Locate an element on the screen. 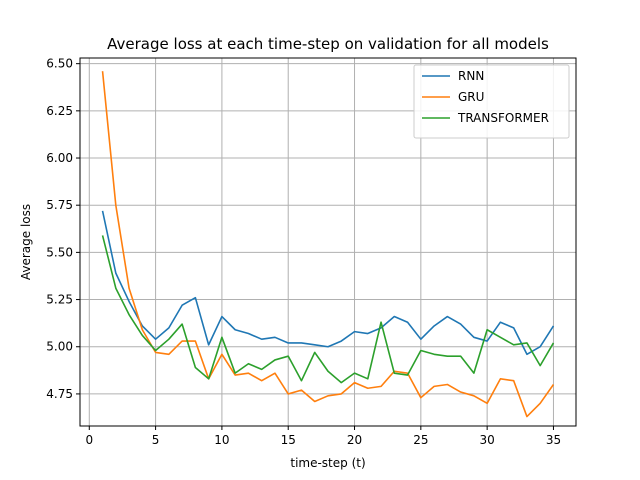  y-axis-ticks: 4.75 5.00 5.25 5.50 5.75 6.00 6.25 6.50 is located at coordinates (63, 229).